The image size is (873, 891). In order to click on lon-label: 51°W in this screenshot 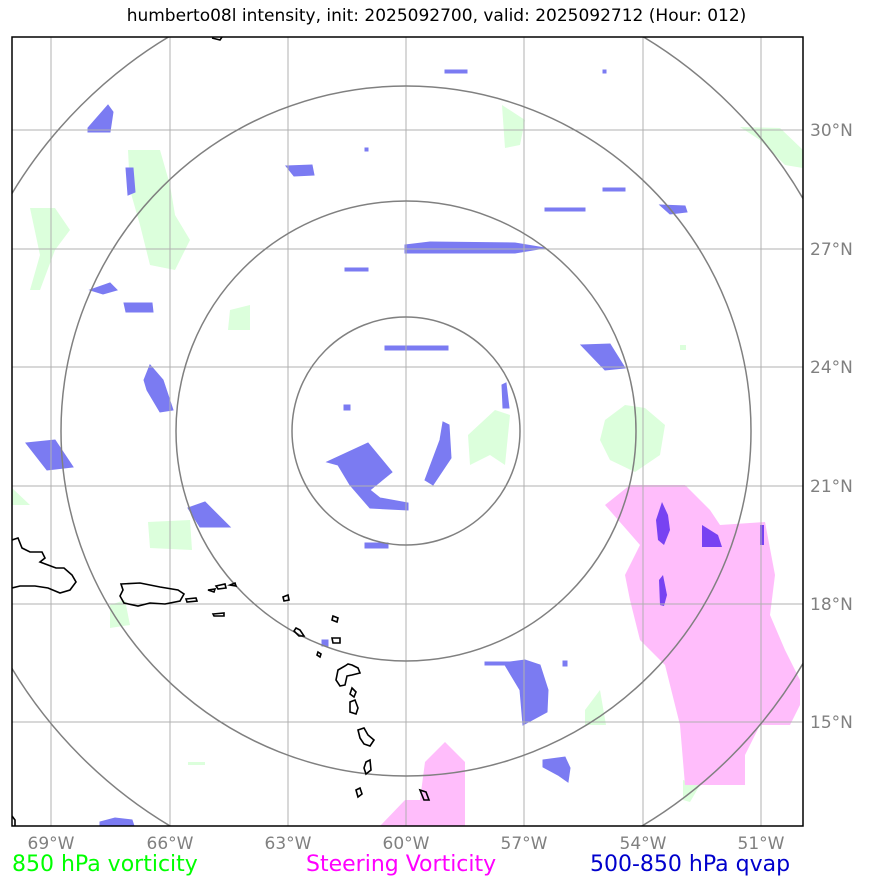, I will do `click(761, 844)`.